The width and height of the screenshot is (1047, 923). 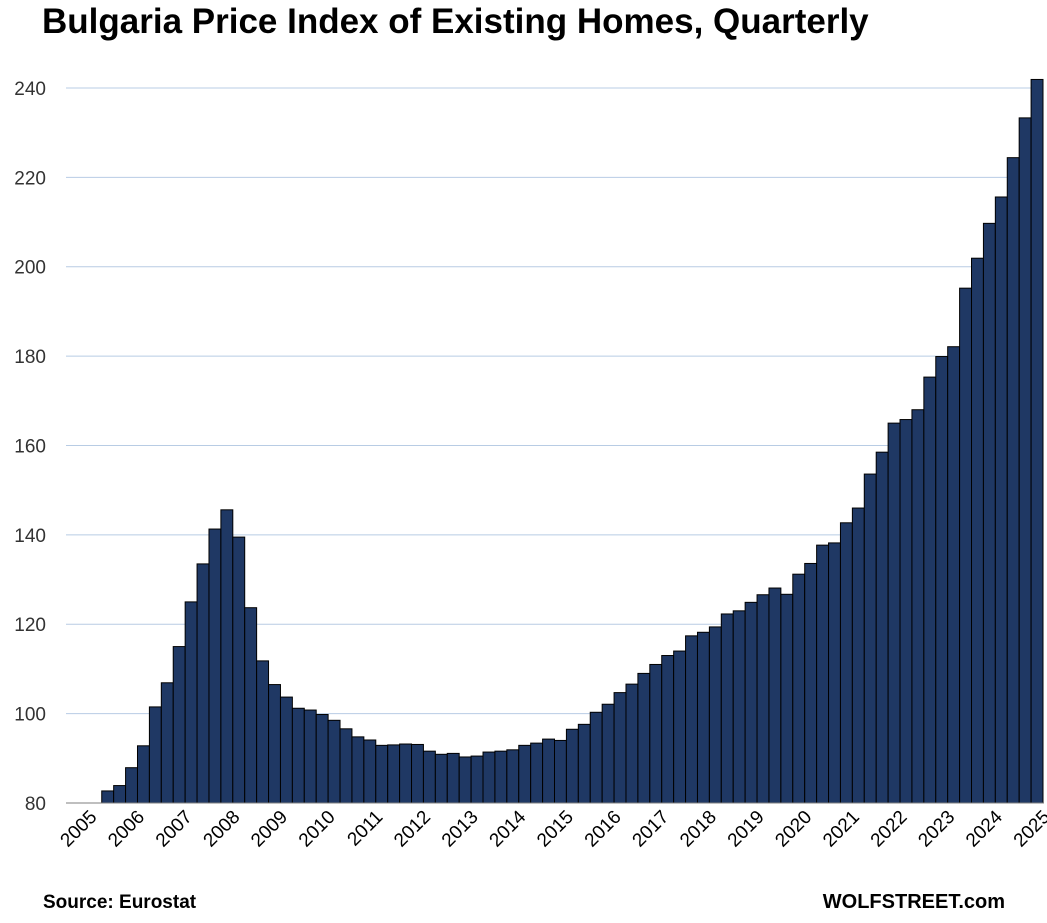 What do you see at coordinates (366, 829) in the screenshot?
I see `x-tick-label: 2011` at bounding box center [366, 829].